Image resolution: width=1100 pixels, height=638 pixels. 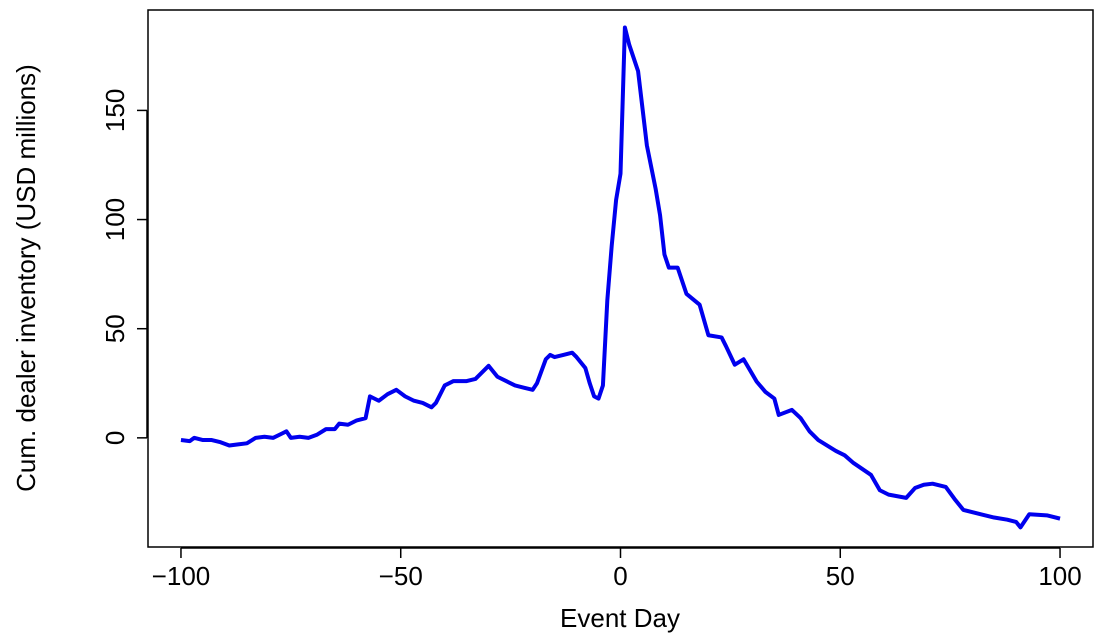 What do you see at coordinates (115, 438) in the screenshot?
I see `y-tick-label: 0` at bounding box center [115, 438].